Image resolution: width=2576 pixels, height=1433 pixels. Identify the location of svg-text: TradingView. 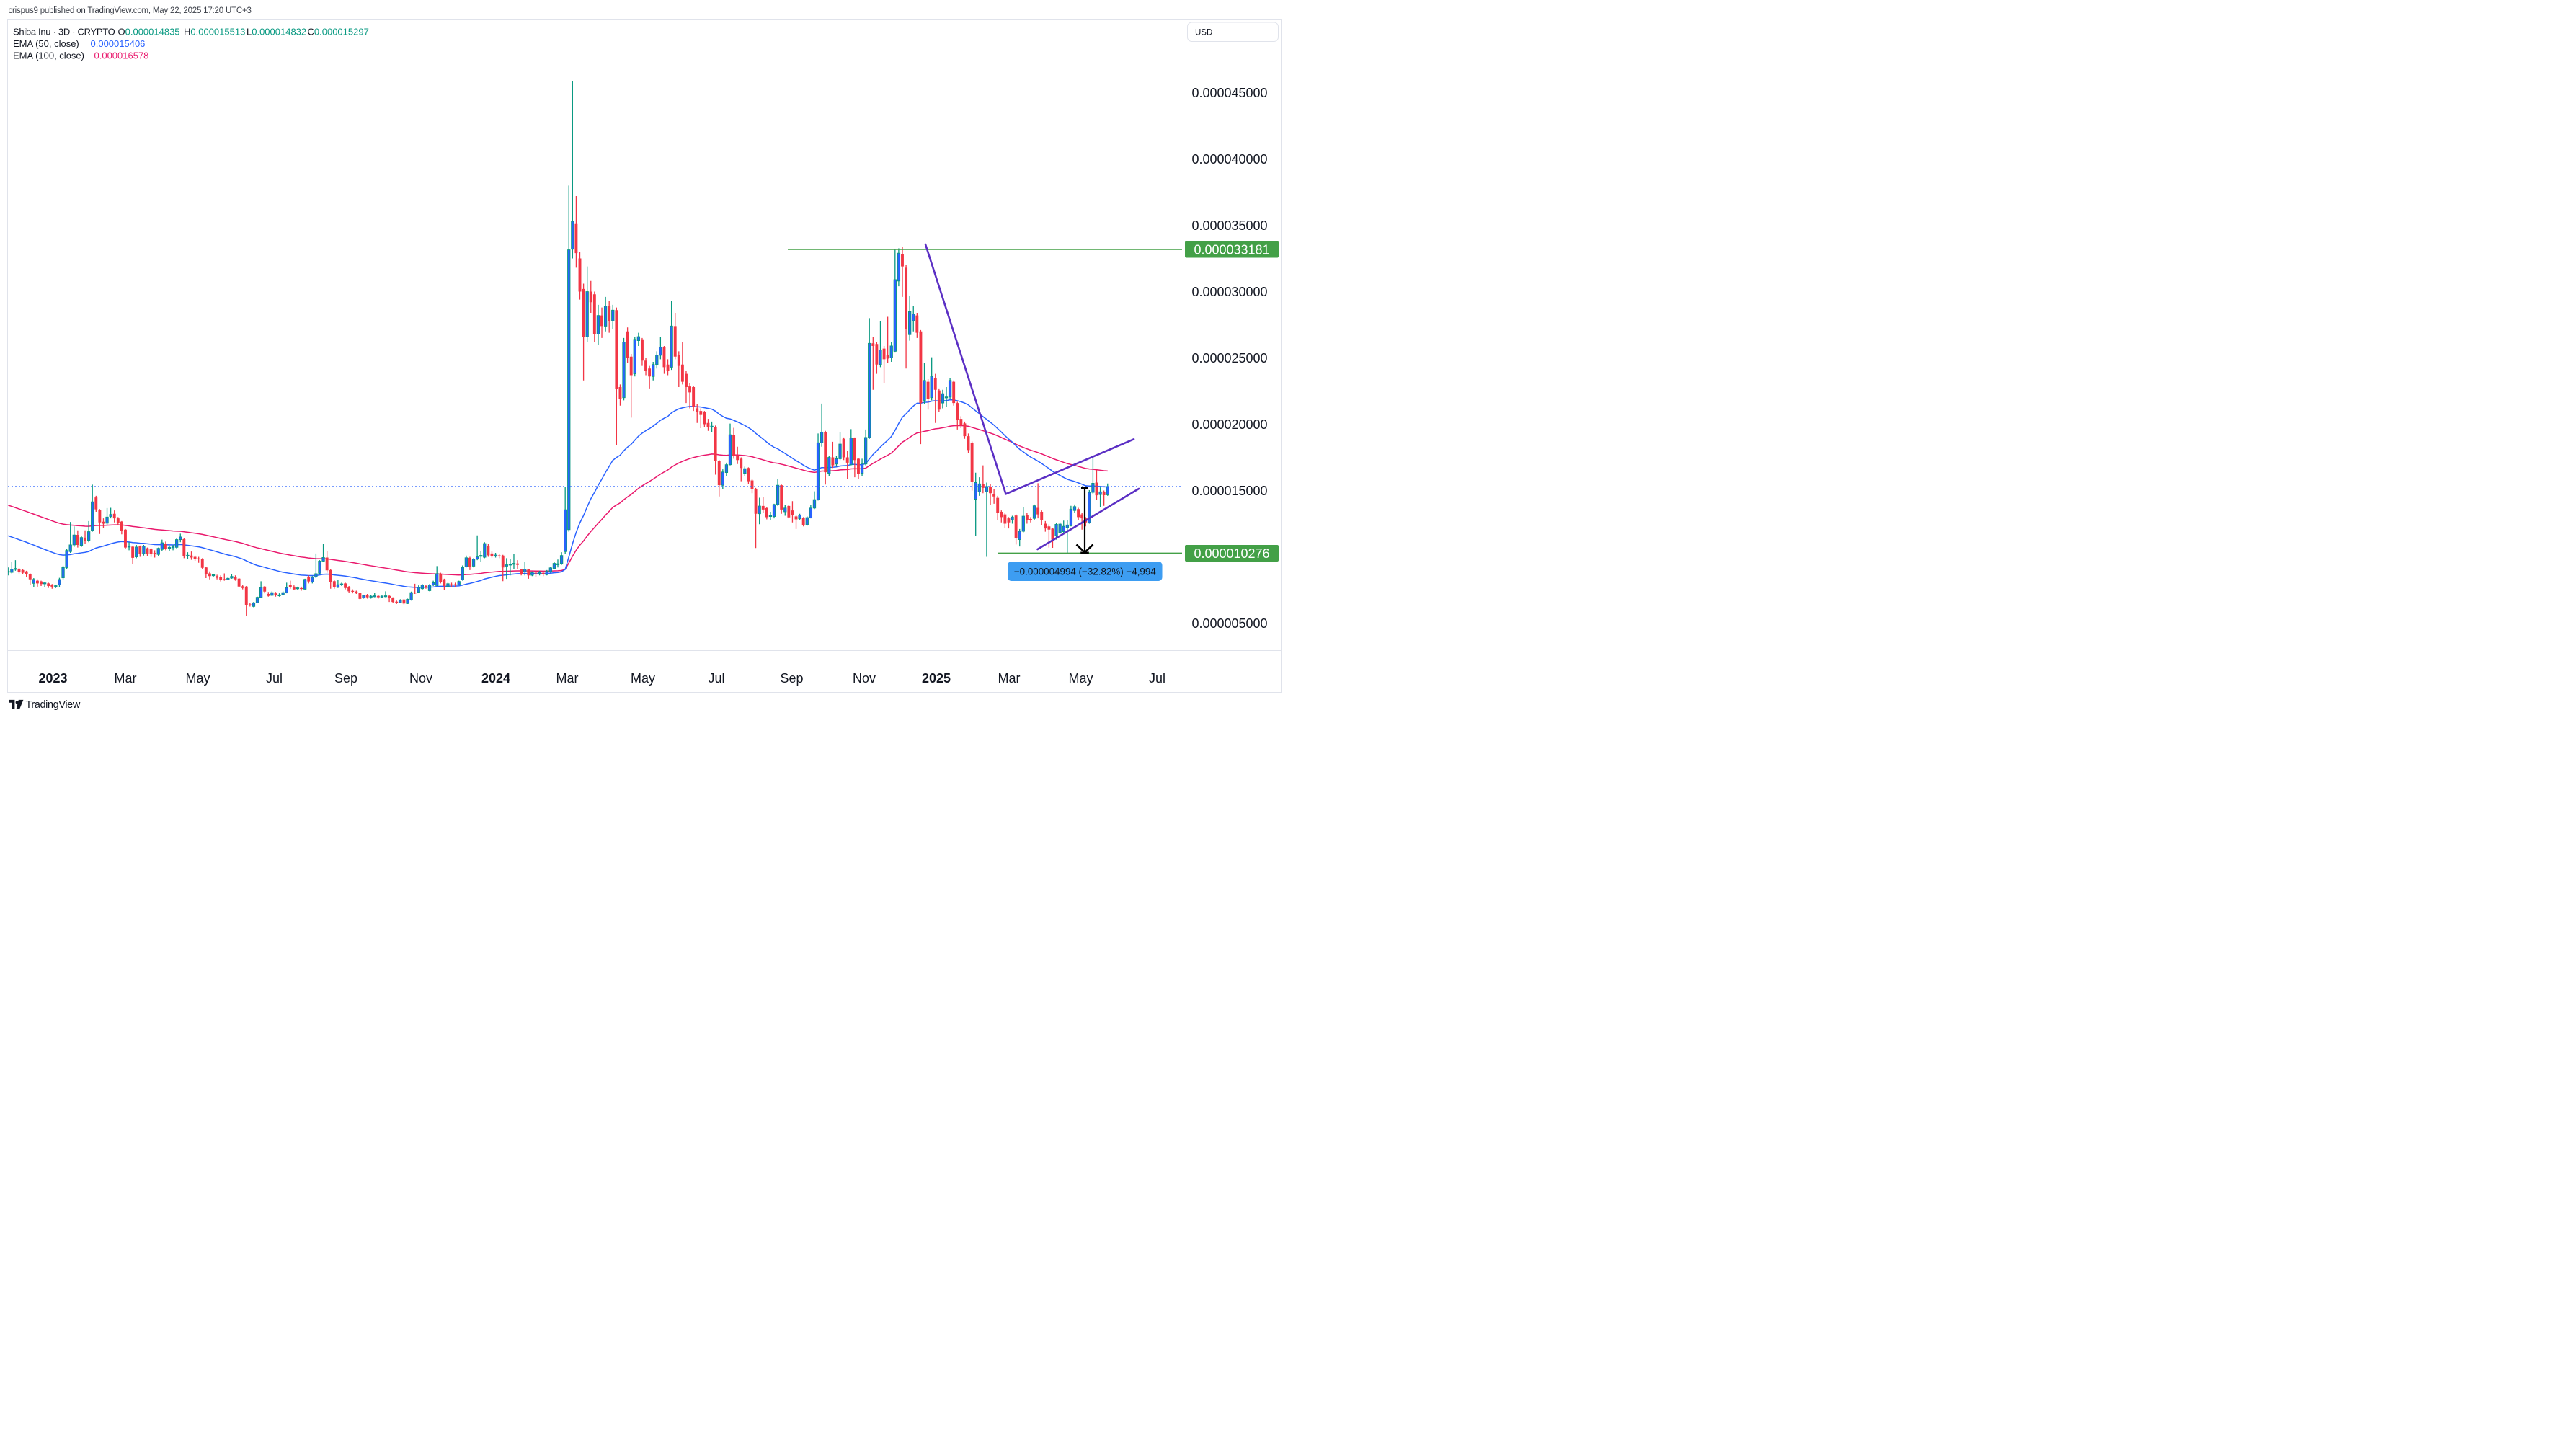
(53, 705).